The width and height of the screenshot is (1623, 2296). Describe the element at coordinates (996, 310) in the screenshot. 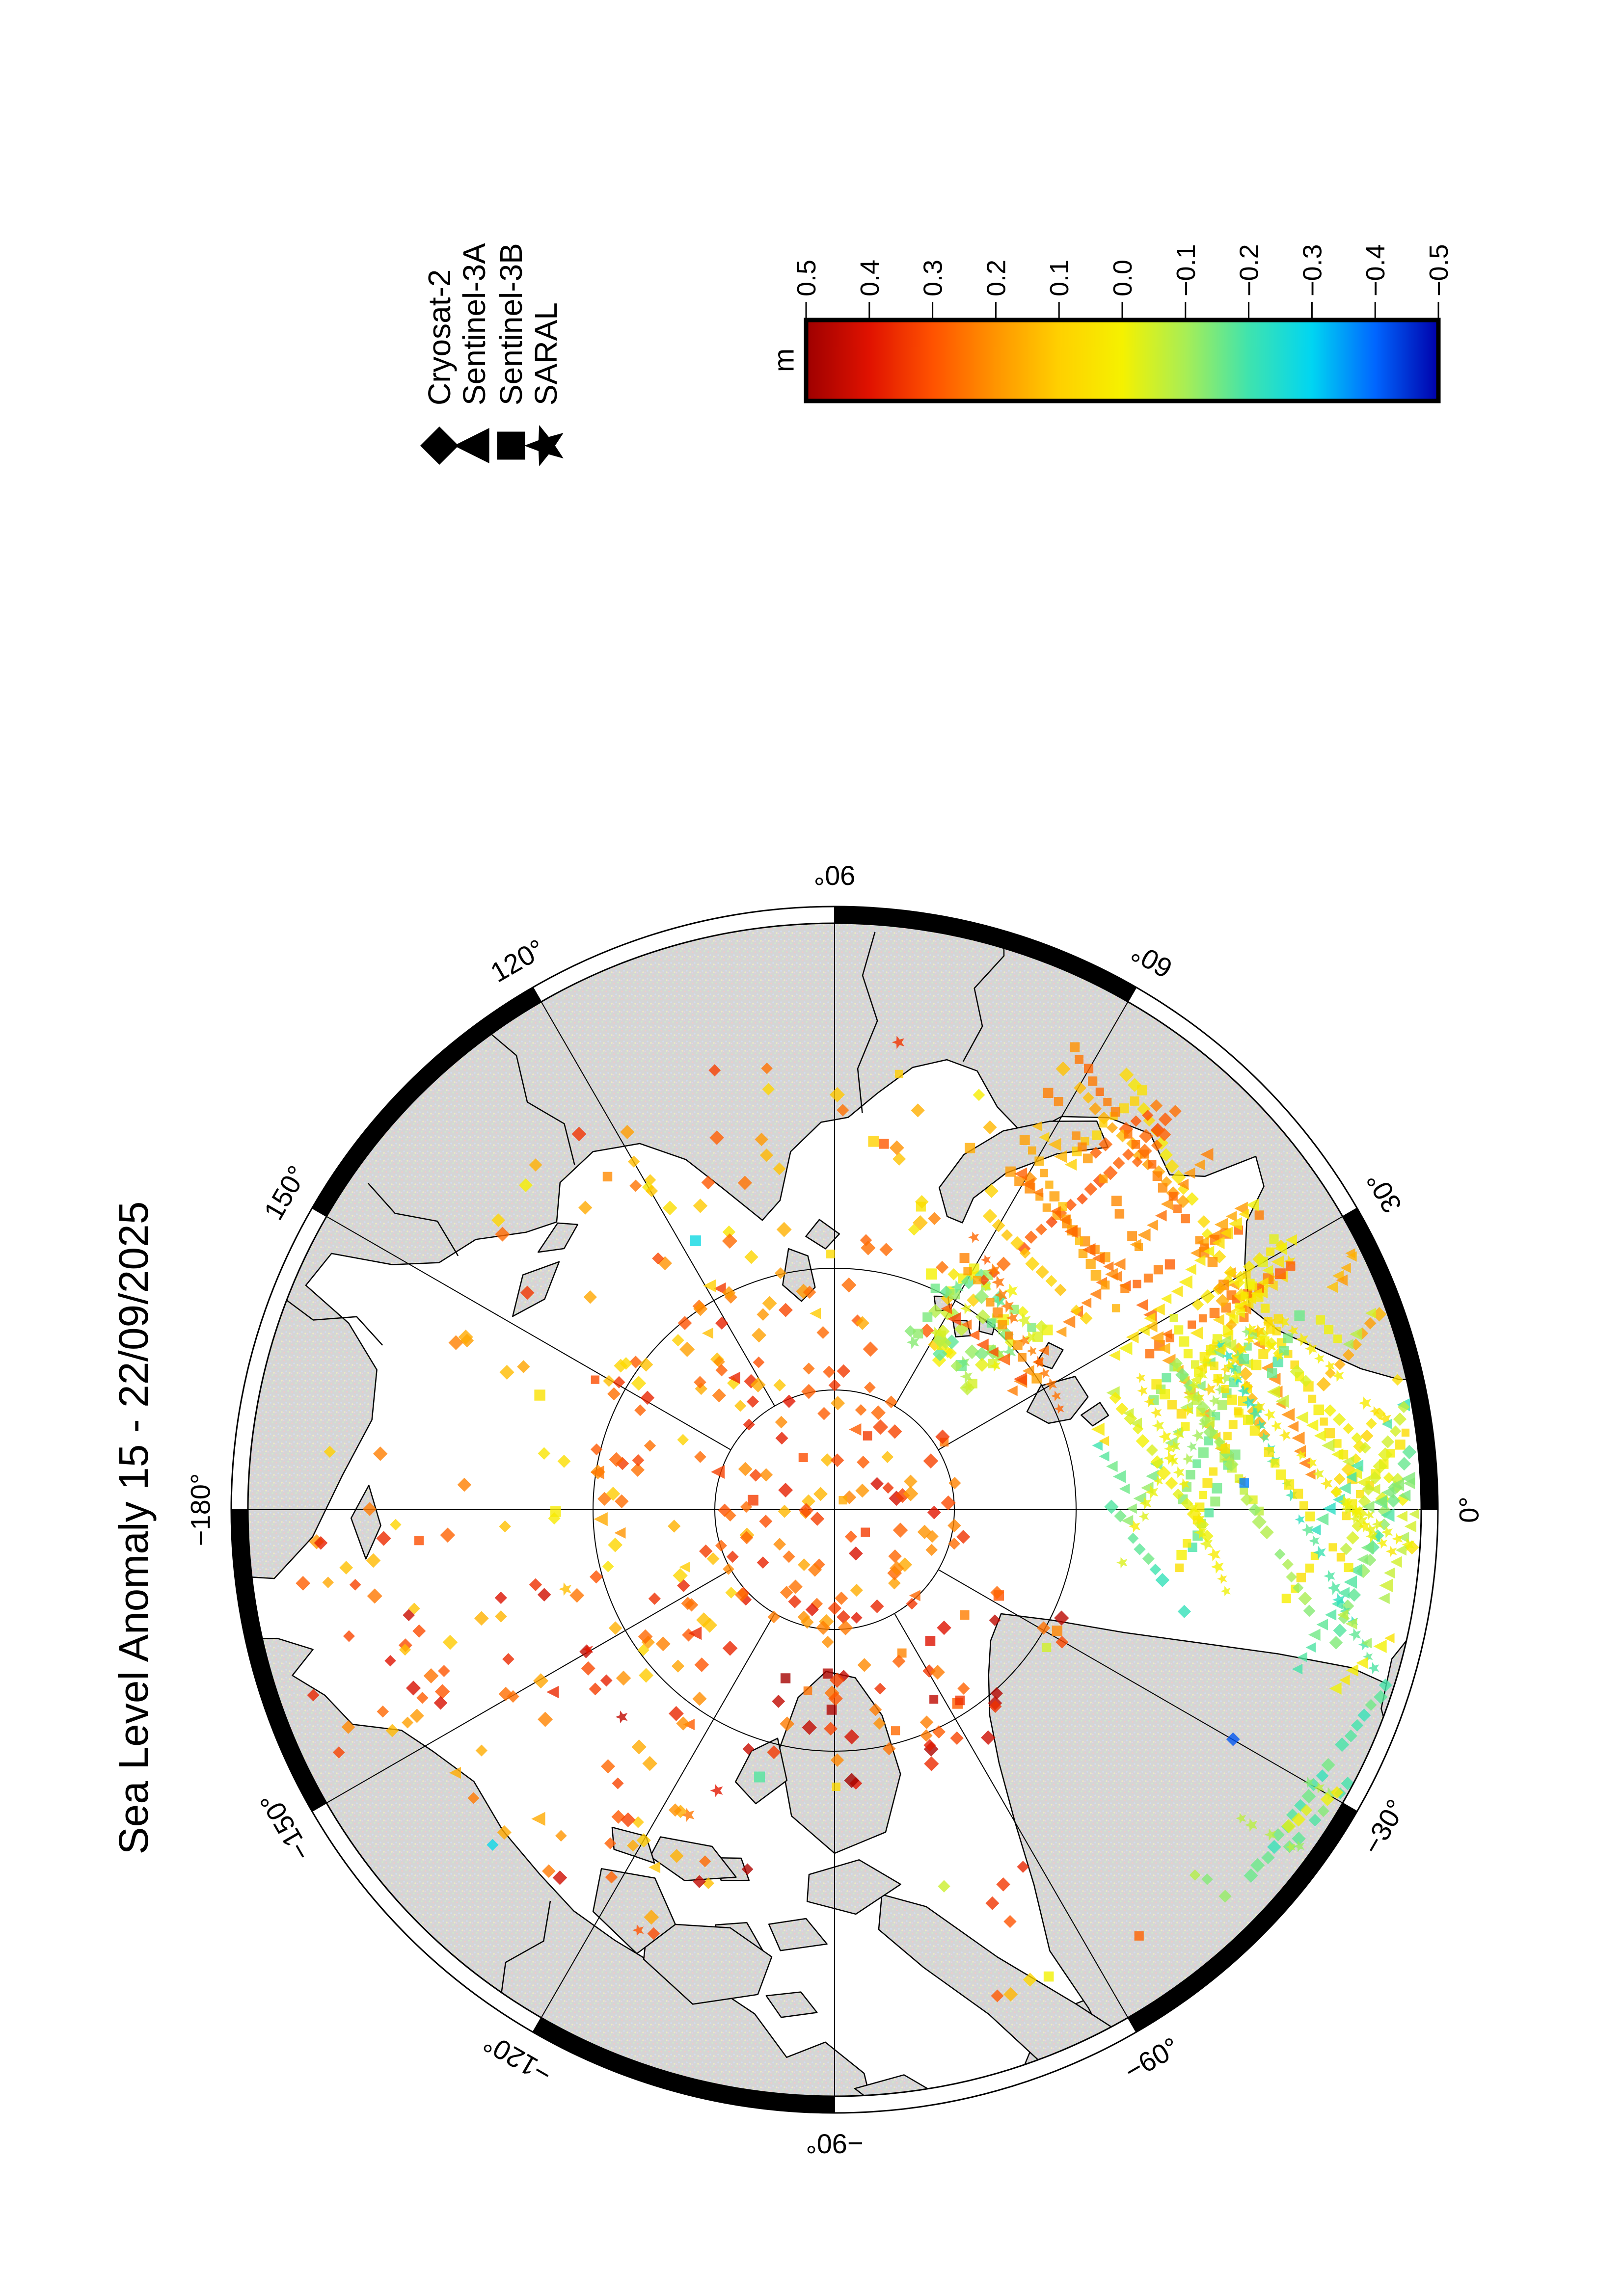

I see `colorbar-tick` at that location.